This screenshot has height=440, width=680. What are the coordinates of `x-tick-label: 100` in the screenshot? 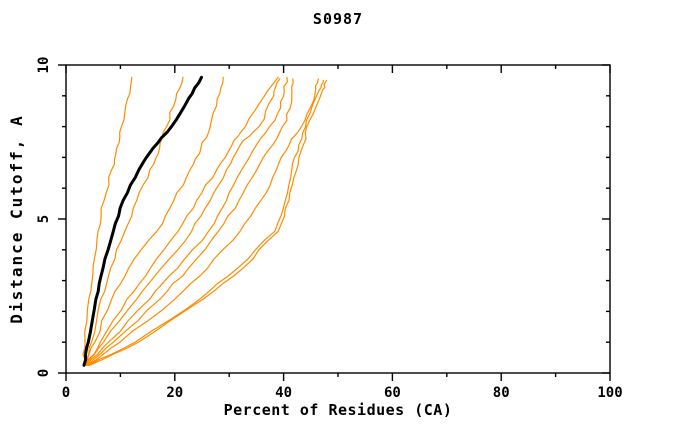 It's located at (609, 393).